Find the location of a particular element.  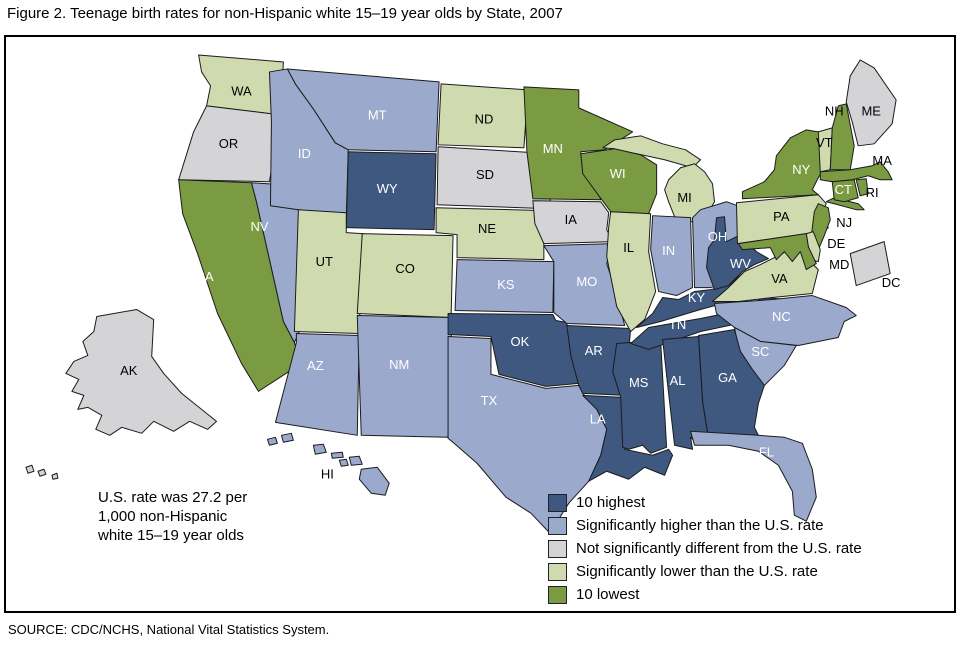

state-wi-label: WI is located at coordinates (618, 173).